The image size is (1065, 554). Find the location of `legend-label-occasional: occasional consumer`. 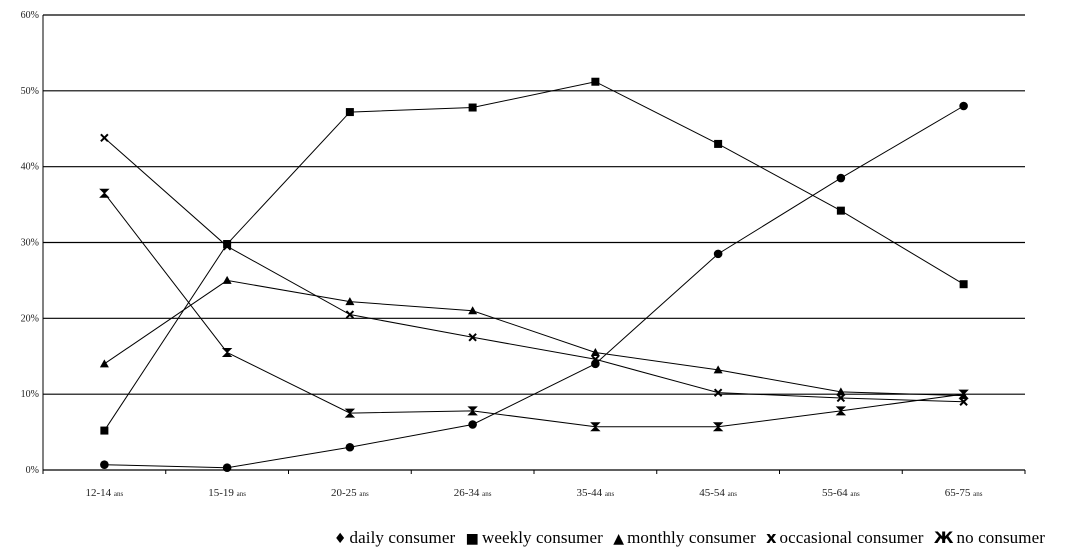

legend-label-occasional: occasional consumer is located at coordinates (851, 537).